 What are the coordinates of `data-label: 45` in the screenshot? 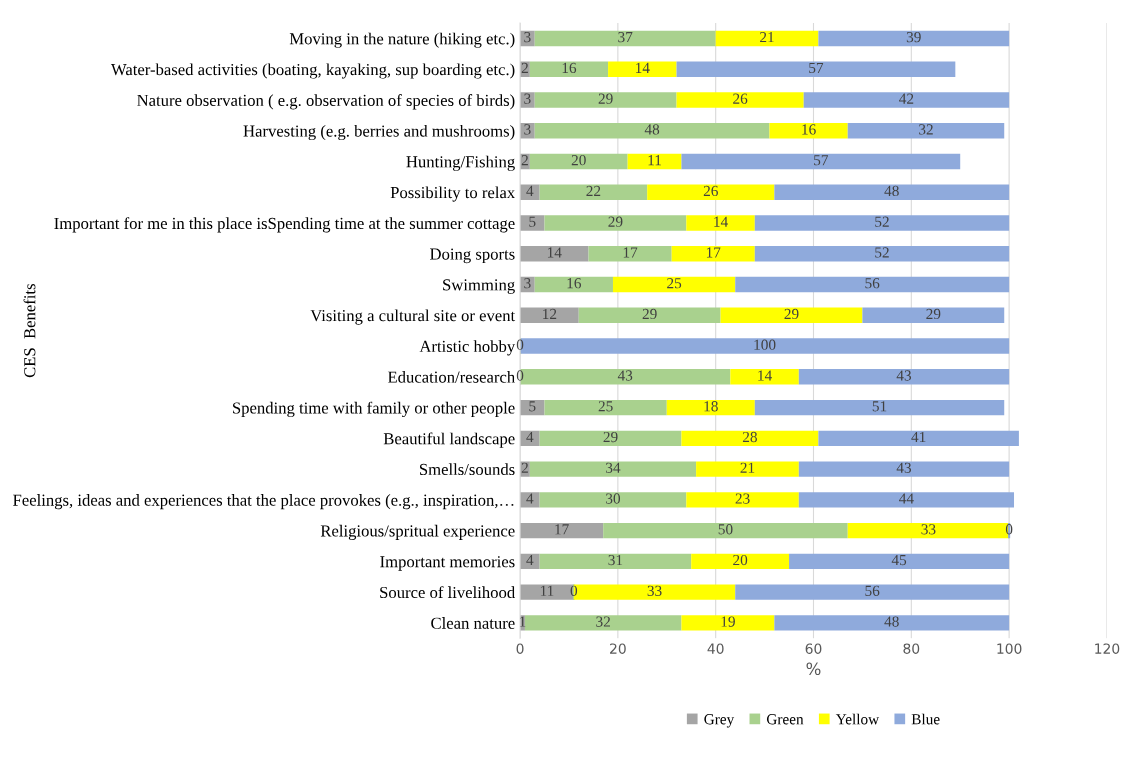 It's located at (899, 560).